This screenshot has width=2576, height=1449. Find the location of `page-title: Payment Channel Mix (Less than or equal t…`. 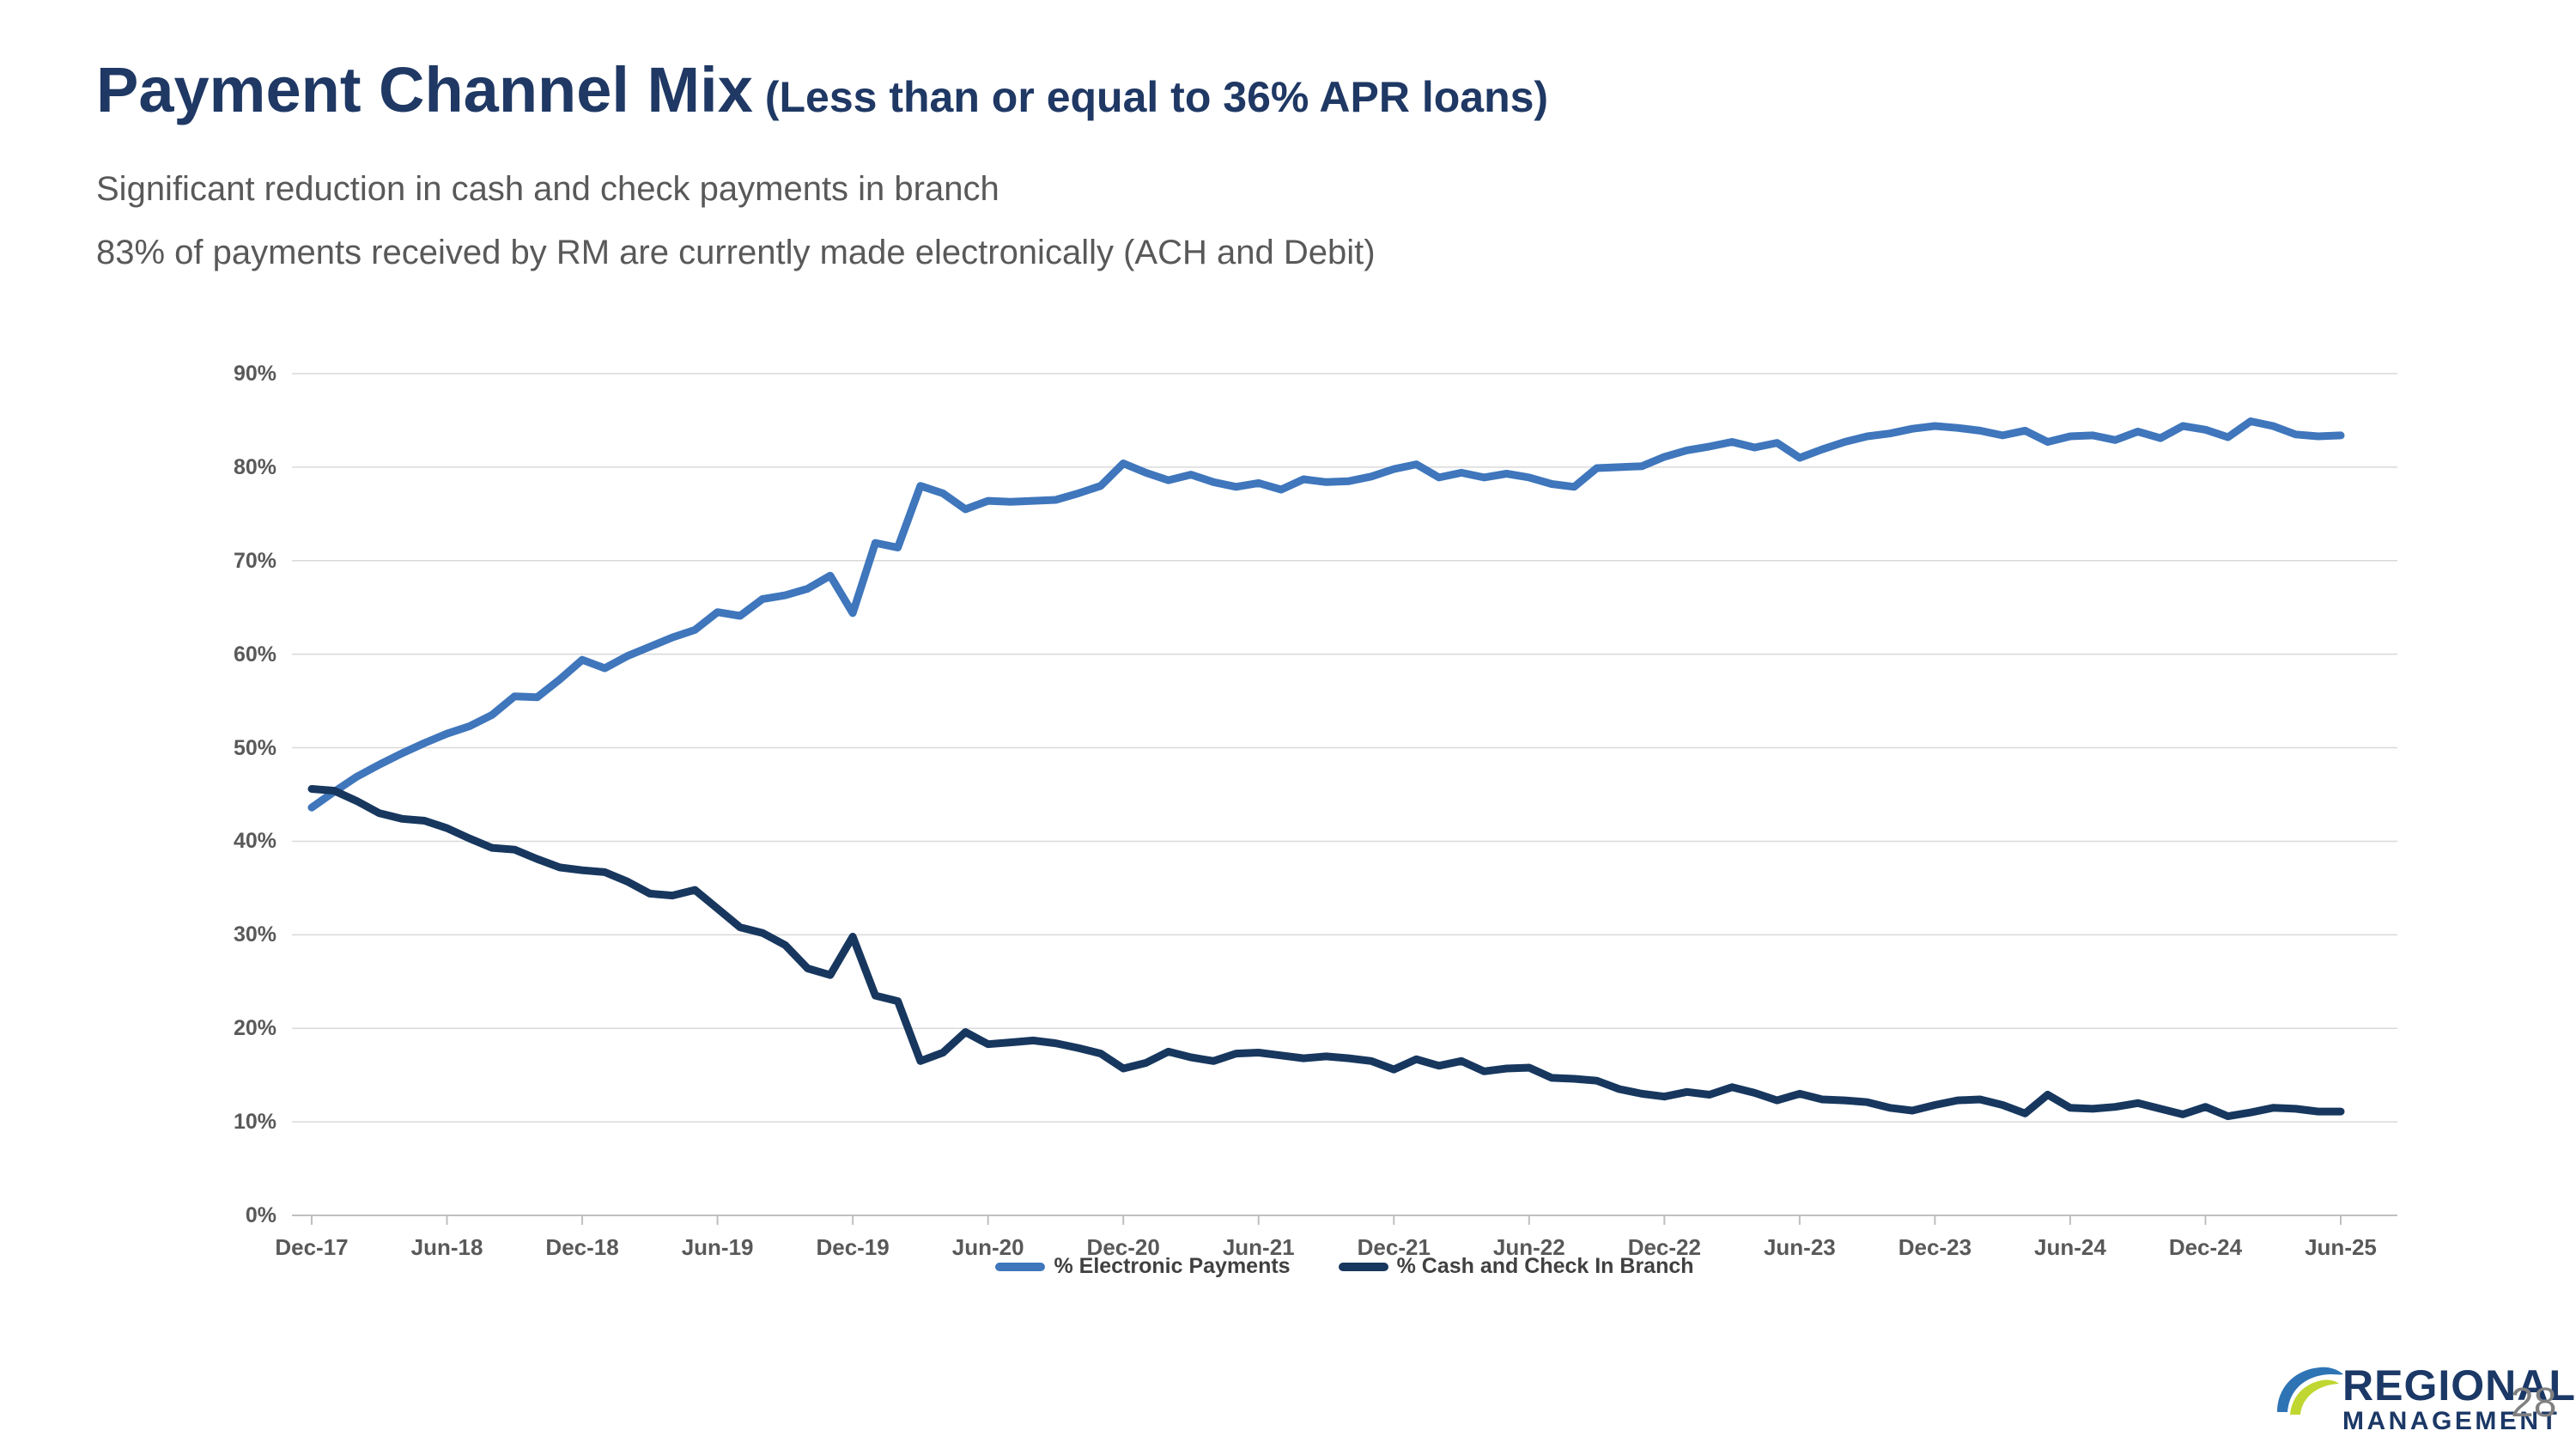

page-title: Payment Channel Mix (Less than or equal t… is located at coordinates (822, 89).